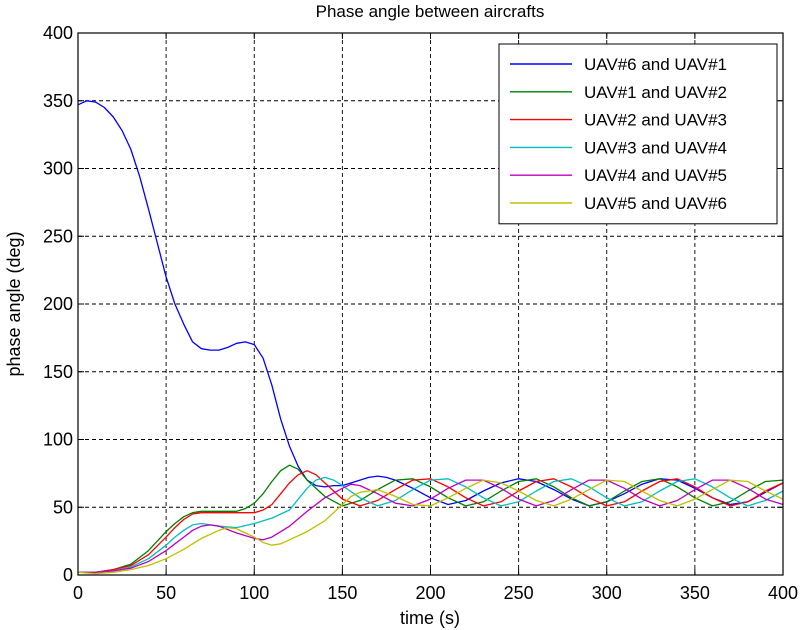  What do you see at coordinates (58, 33) in the screenshot?
I see `y-tick-label: 400` at bounding box center [58, 33].